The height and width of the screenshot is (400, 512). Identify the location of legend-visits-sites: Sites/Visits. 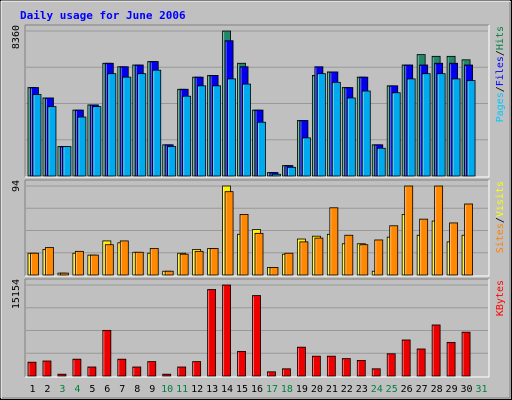
(500, 217).